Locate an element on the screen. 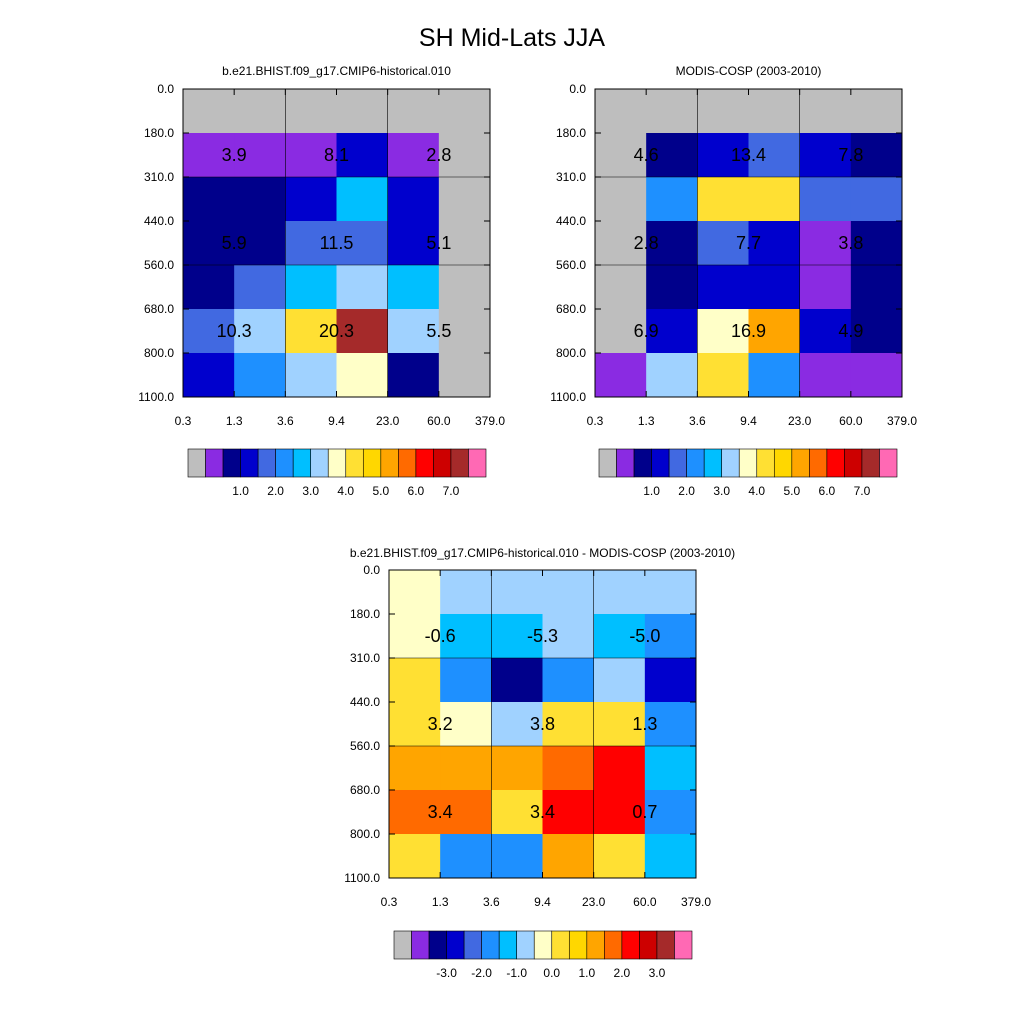 Image resolution: width=1024 pixels, height=1024 pixels. group-value-label: -0.6 is located at coordinates (440, 636).